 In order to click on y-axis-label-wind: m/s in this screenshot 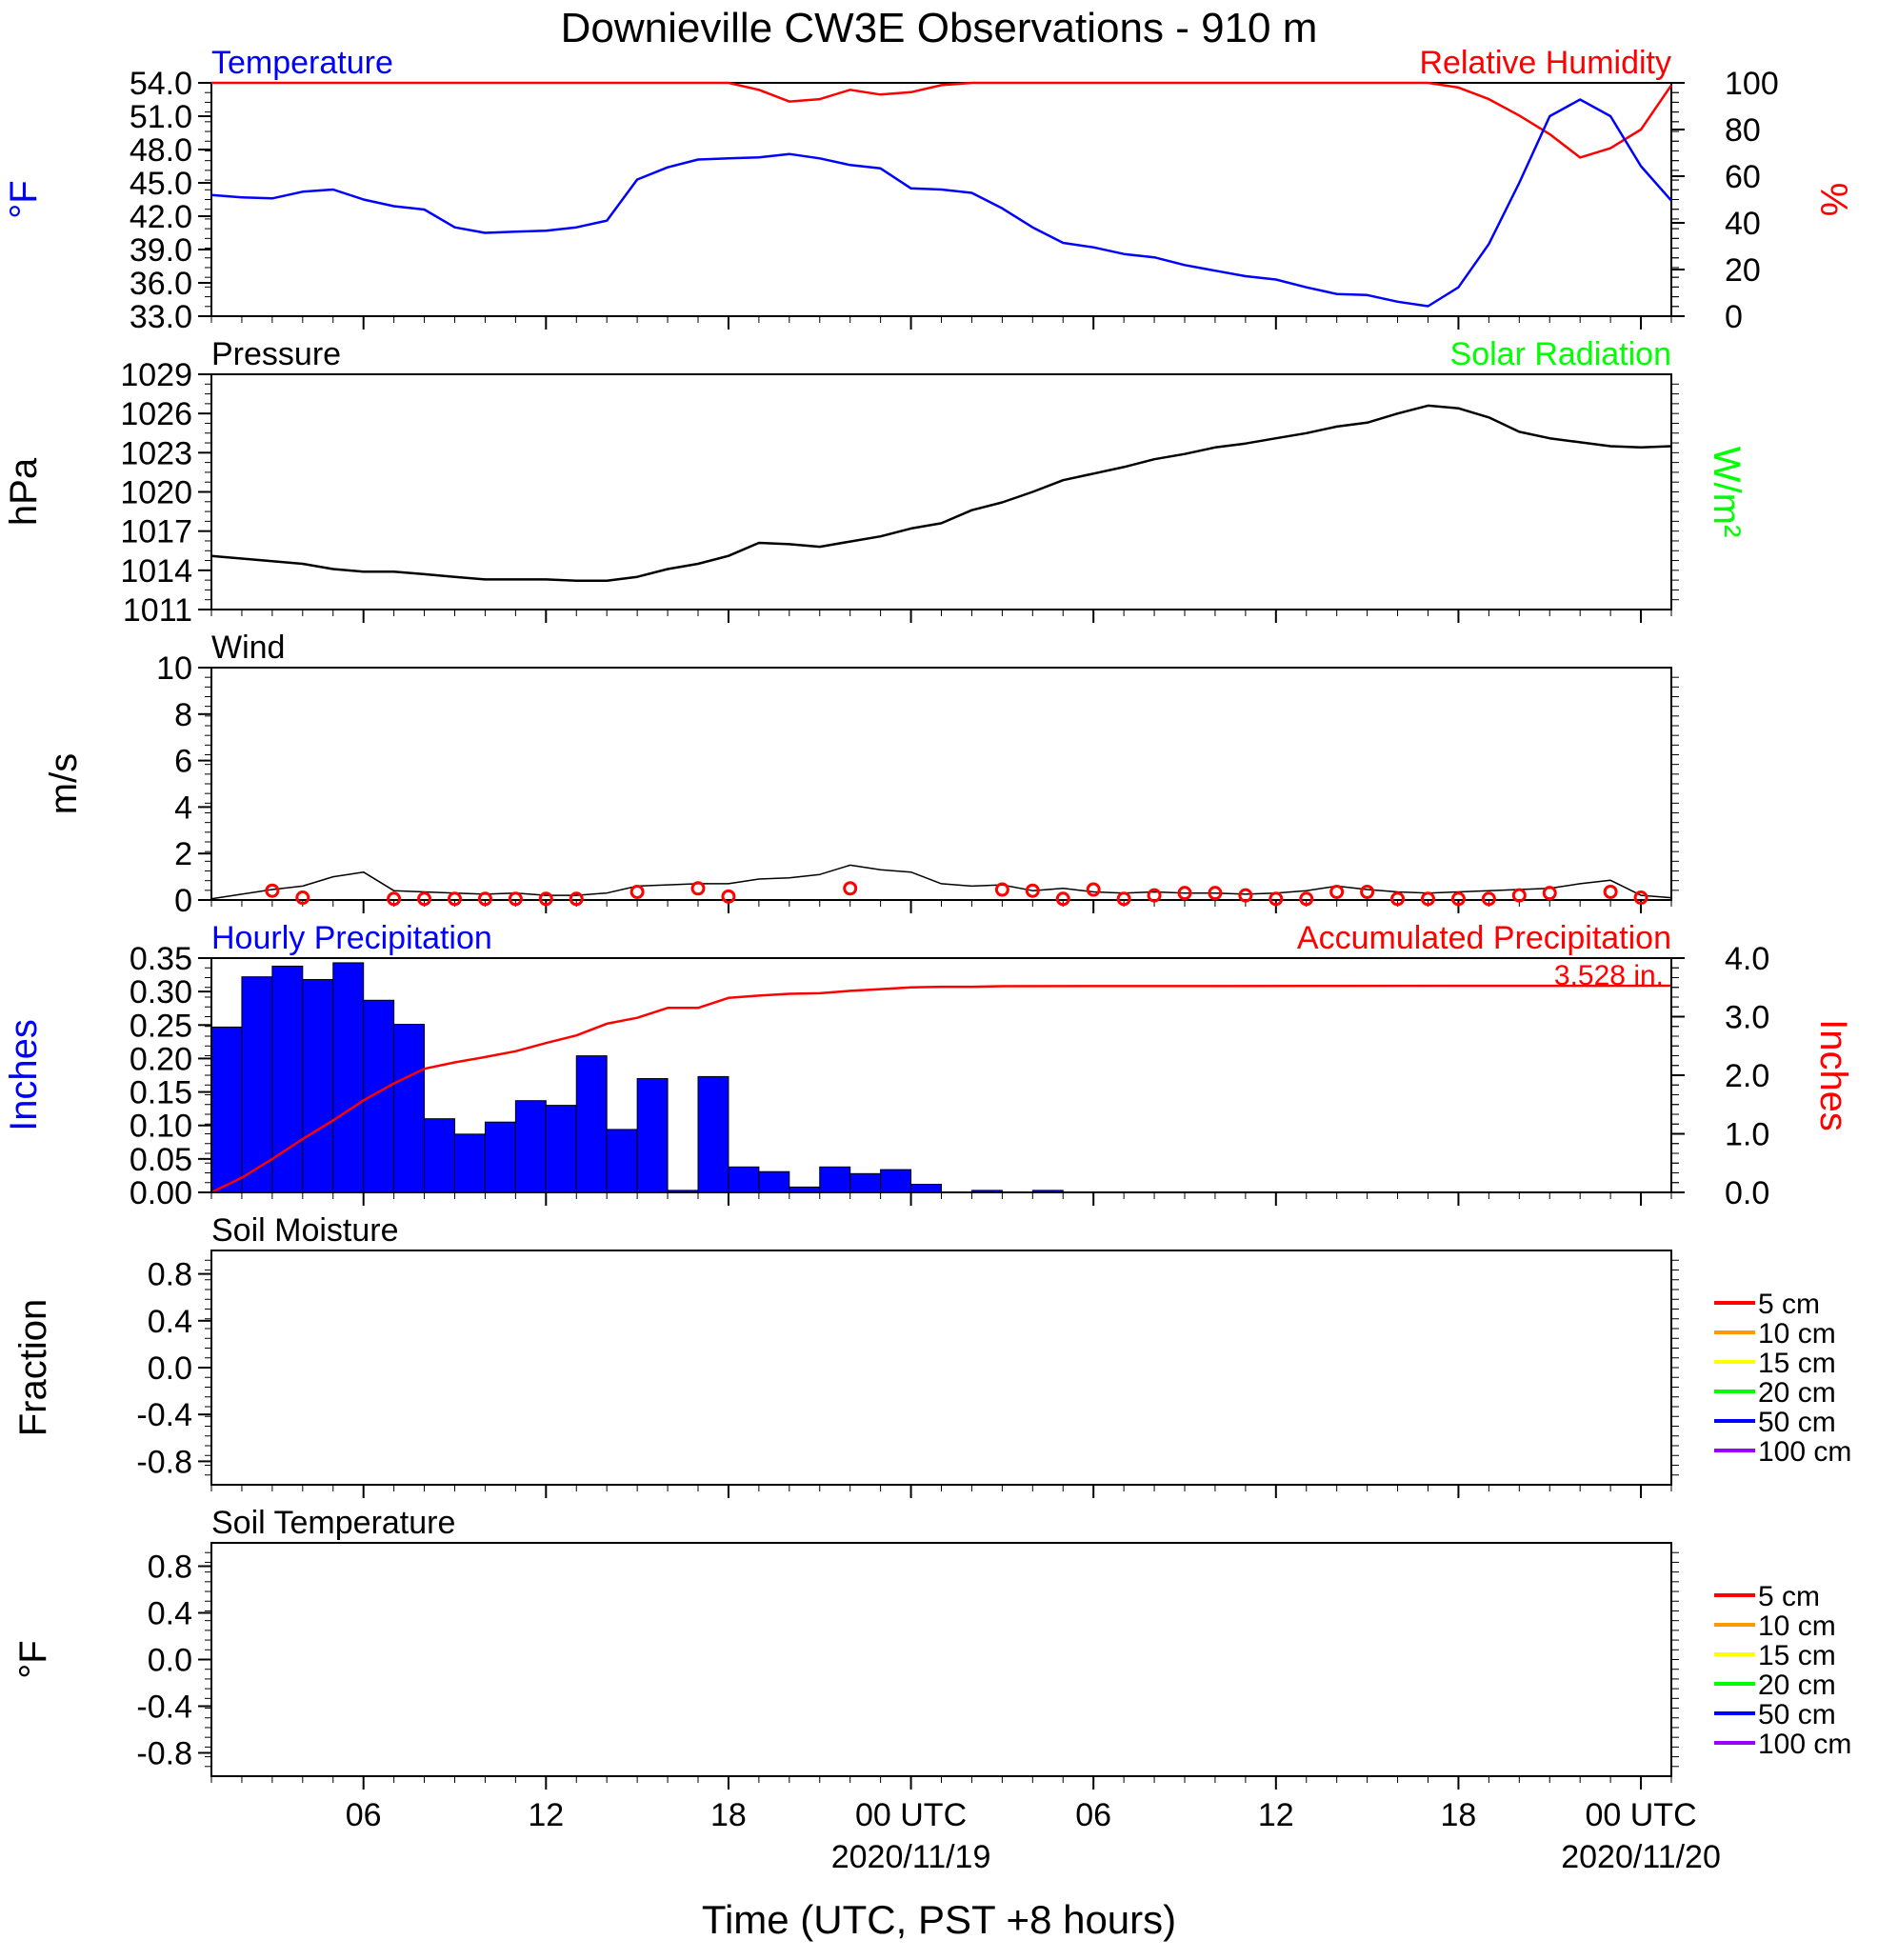, I will do `click(64, 783)`.